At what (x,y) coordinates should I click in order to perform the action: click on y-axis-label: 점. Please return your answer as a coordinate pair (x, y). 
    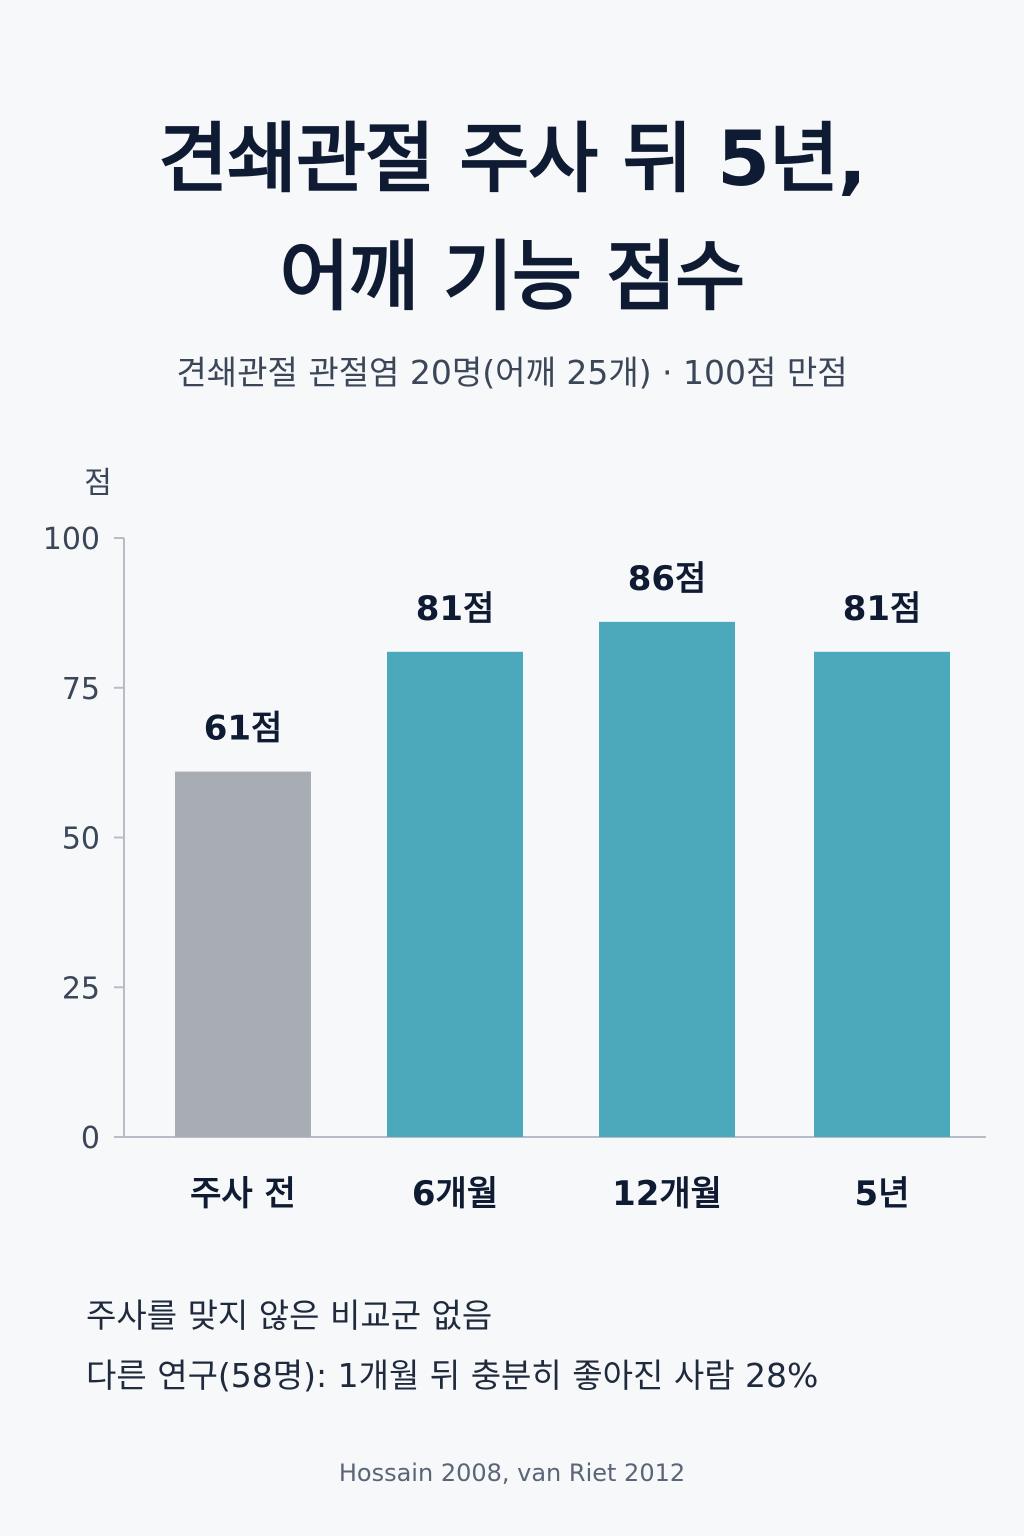
    Looking at the image, I should click on (98, 483).